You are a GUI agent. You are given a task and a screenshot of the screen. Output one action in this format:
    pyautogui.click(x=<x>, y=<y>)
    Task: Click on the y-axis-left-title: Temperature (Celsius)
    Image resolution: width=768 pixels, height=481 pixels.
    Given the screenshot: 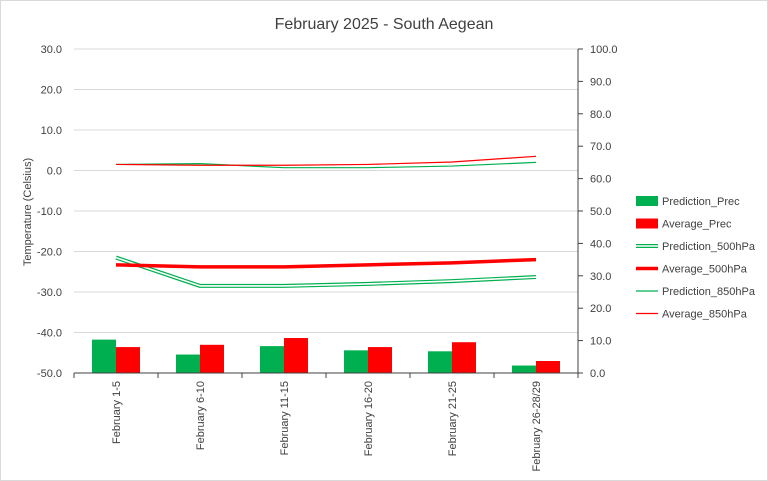 What is the action you would take?
    pyautogui.click(x=28, y=212)
    